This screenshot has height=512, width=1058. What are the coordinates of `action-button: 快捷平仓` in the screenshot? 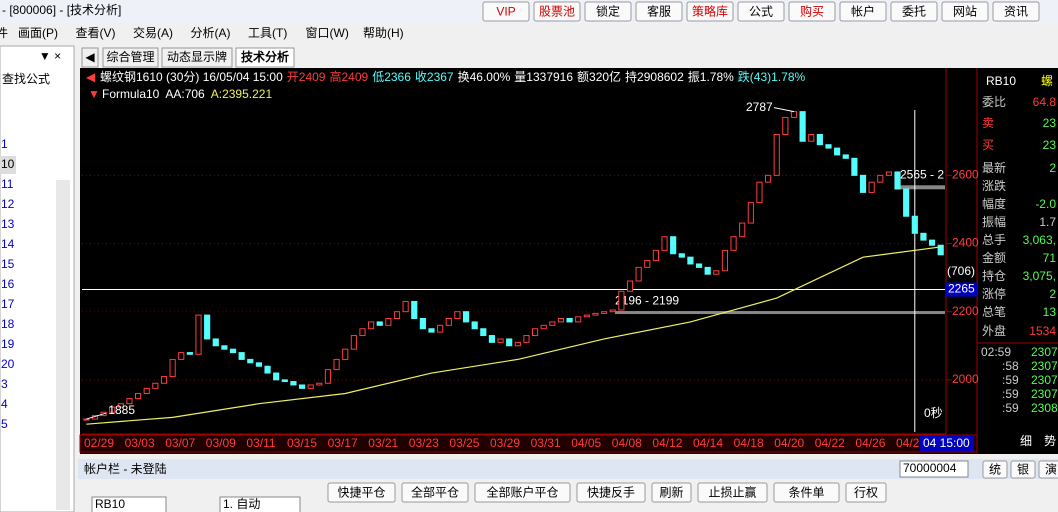 It's located at (361, 493).